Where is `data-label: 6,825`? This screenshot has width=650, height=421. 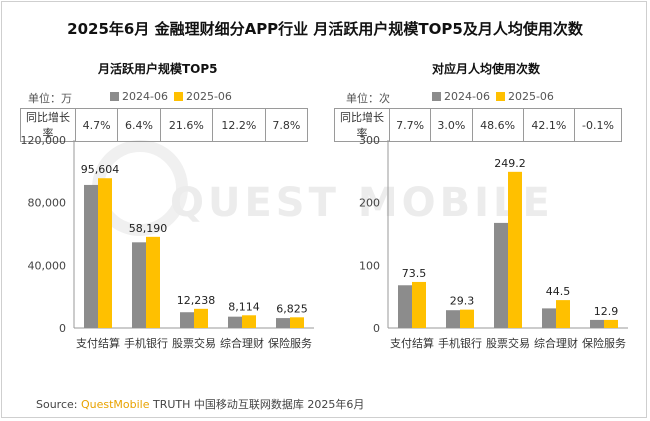
data-label: 6,825 is located at coordinates (292, 308).